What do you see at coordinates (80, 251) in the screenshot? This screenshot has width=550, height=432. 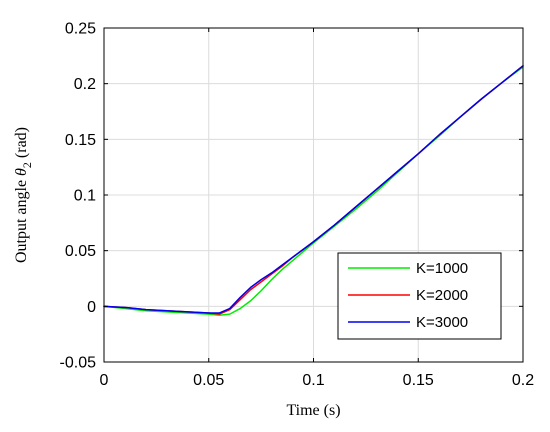 I see `y-tick-label: 0.05` at bounding box center [80, 251].